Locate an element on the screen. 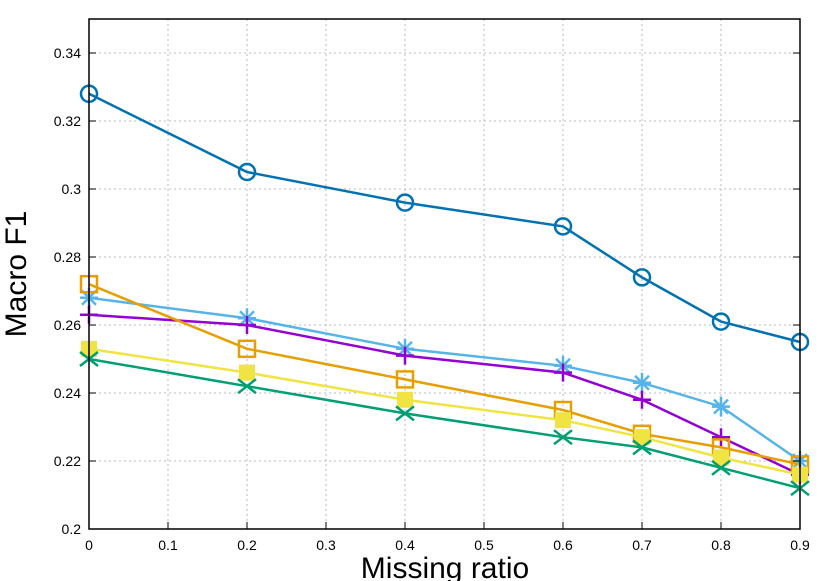 The image size is (830, 581). x-tick-label: 0.3 is located at coordinates (326, 545).